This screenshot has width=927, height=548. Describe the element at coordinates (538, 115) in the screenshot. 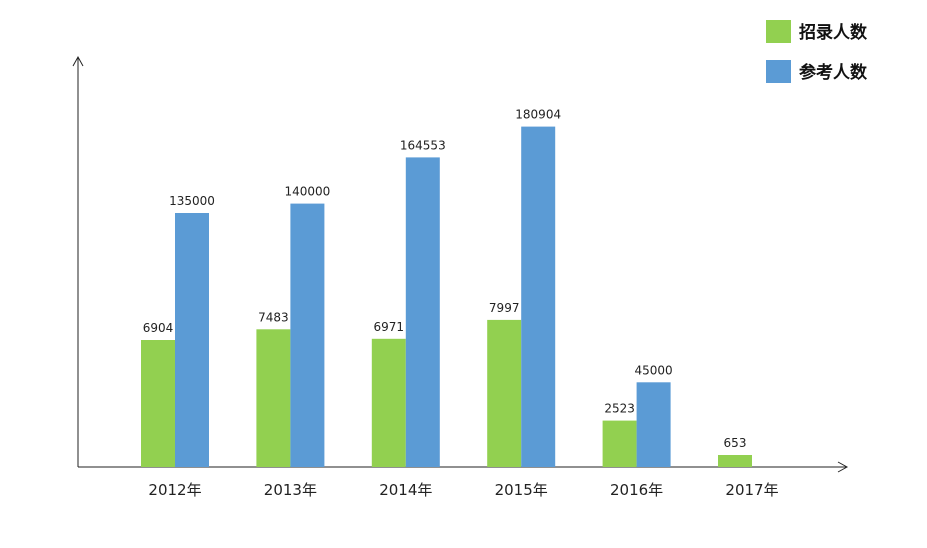

I see `value-label-examinees-4: 180904` at that location.